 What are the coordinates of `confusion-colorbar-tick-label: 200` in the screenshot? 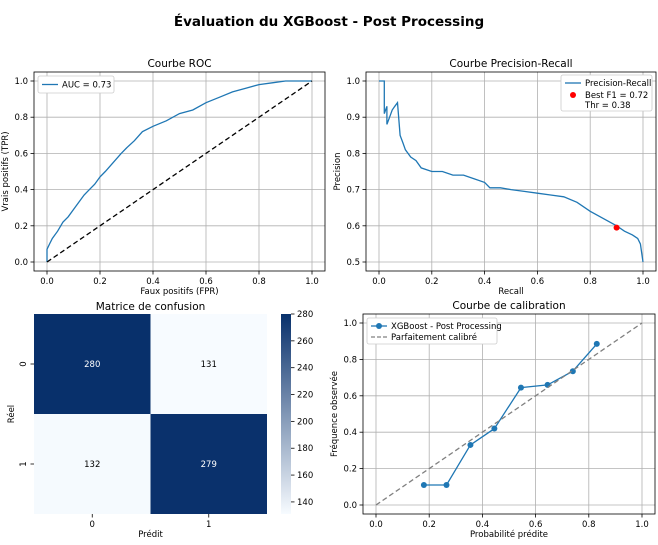 It's located at (305, 422).